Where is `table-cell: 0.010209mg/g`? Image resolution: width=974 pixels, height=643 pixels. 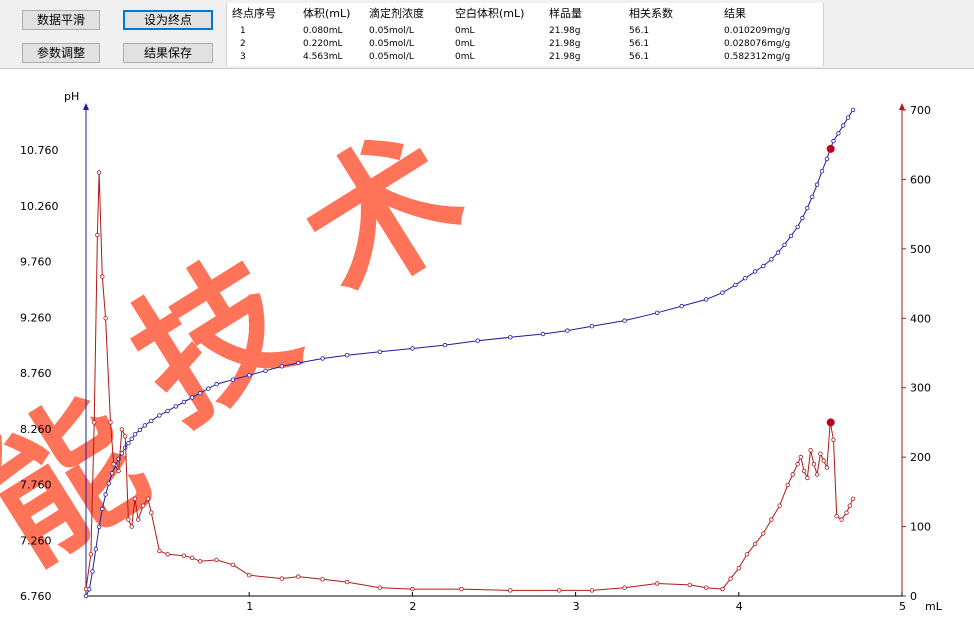 table-cell: 0.010209mg/g is located at coordinates (757, 31).